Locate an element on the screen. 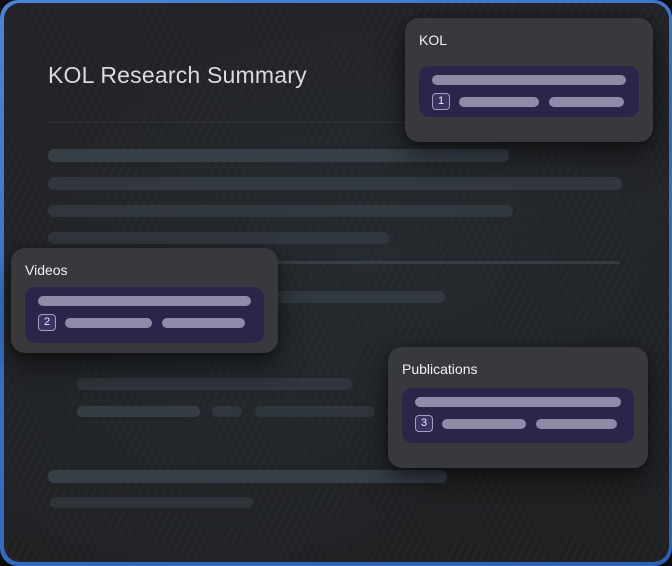 The height and width of the screenshot is (566, 672). publications-card-label: Publications is located at coordinates (440, 369).